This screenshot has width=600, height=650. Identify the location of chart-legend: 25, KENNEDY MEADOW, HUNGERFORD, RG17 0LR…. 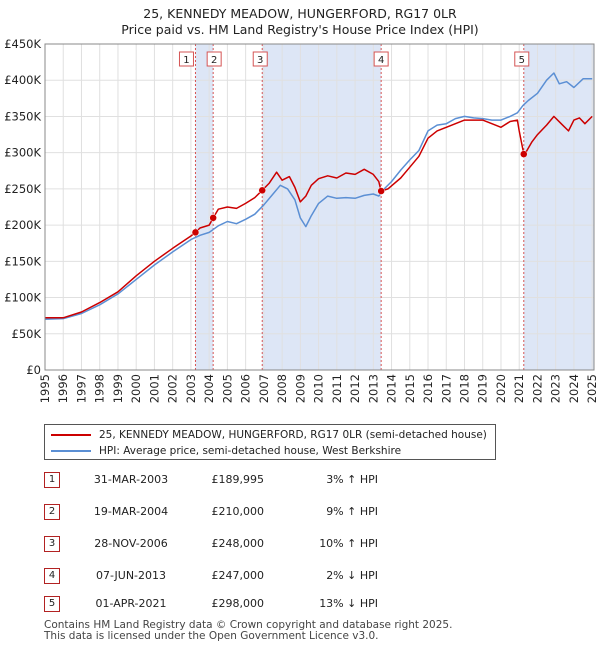
(270, 442).